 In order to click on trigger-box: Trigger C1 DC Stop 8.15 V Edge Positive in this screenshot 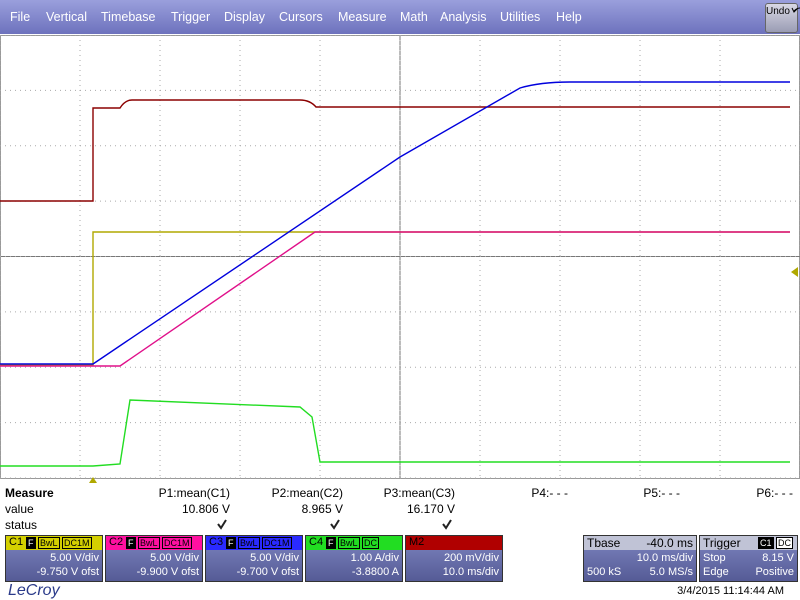, I will do `click(748, 558)`.